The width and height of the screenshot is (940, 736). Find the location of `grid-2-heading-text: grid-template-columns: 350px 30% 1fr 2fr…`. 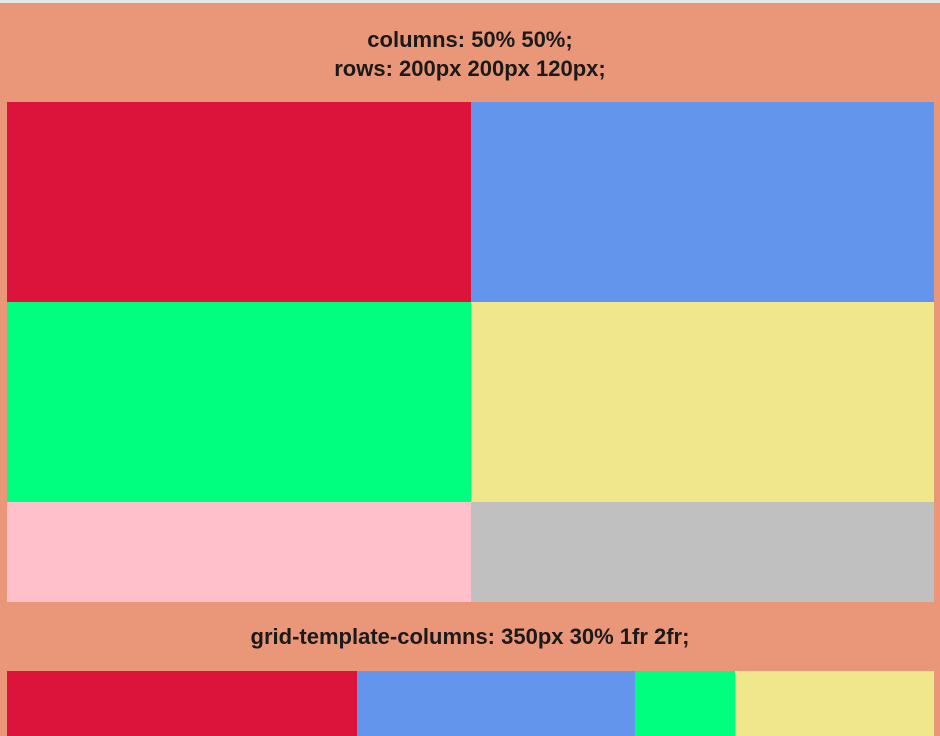

grid-2-heading-text: grid-template-columns: 350px 30% 1fr 2fr… is located at coordinates (470, 636).